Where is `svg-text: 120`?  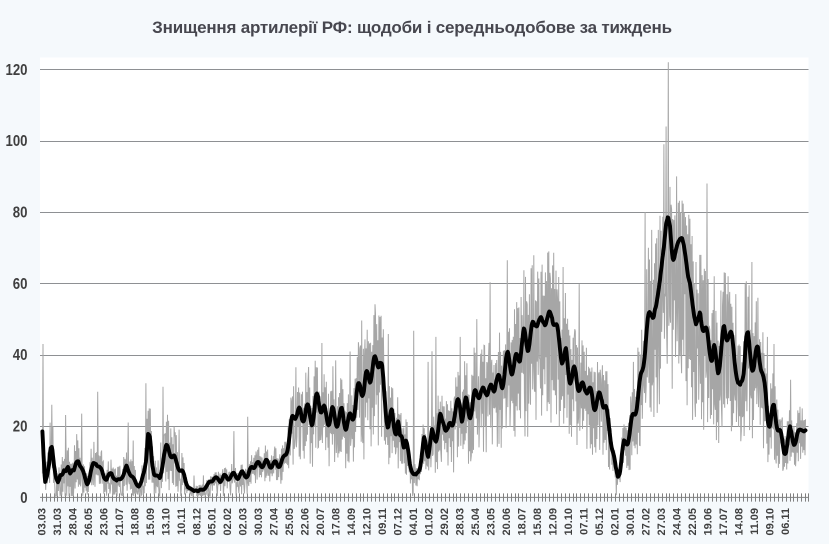 svg-text: 120 is located at coordinates (17, 70).